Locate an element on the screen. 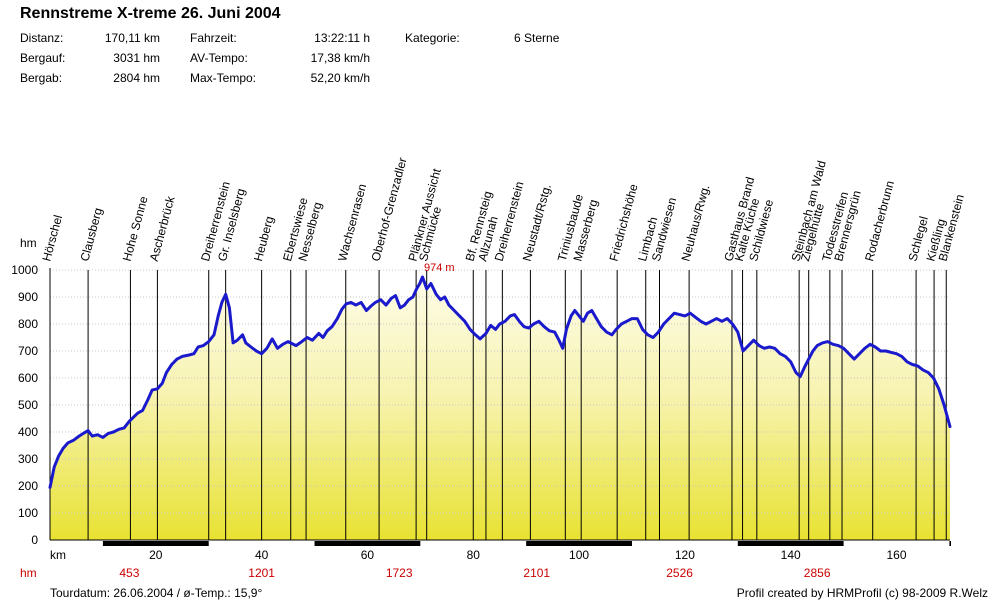 The width and height of the screenshot is (1000, 600). y-tick-label: 600 is located at coordinates (28, 378).